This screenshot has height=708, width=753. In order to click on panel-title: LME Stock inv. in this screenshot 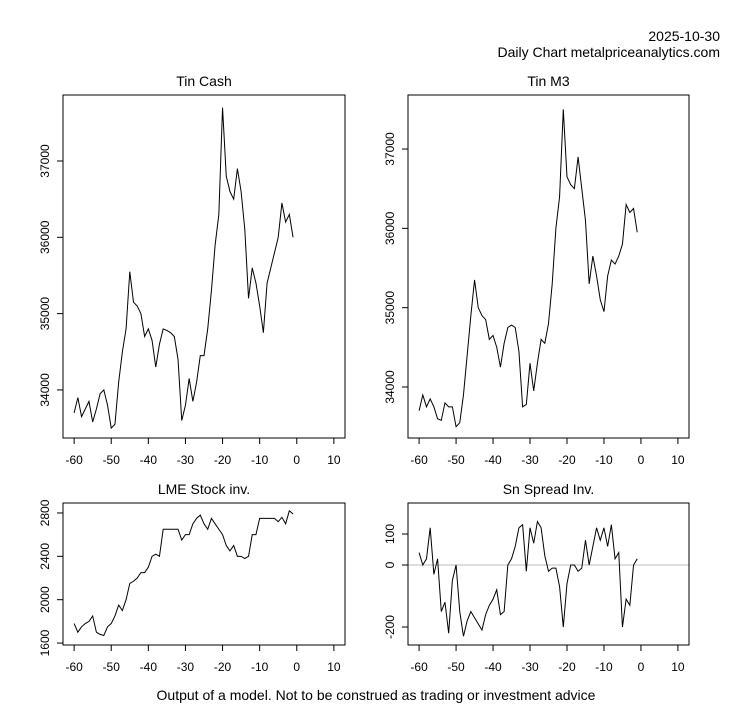, I will do `click(204, 489)`.